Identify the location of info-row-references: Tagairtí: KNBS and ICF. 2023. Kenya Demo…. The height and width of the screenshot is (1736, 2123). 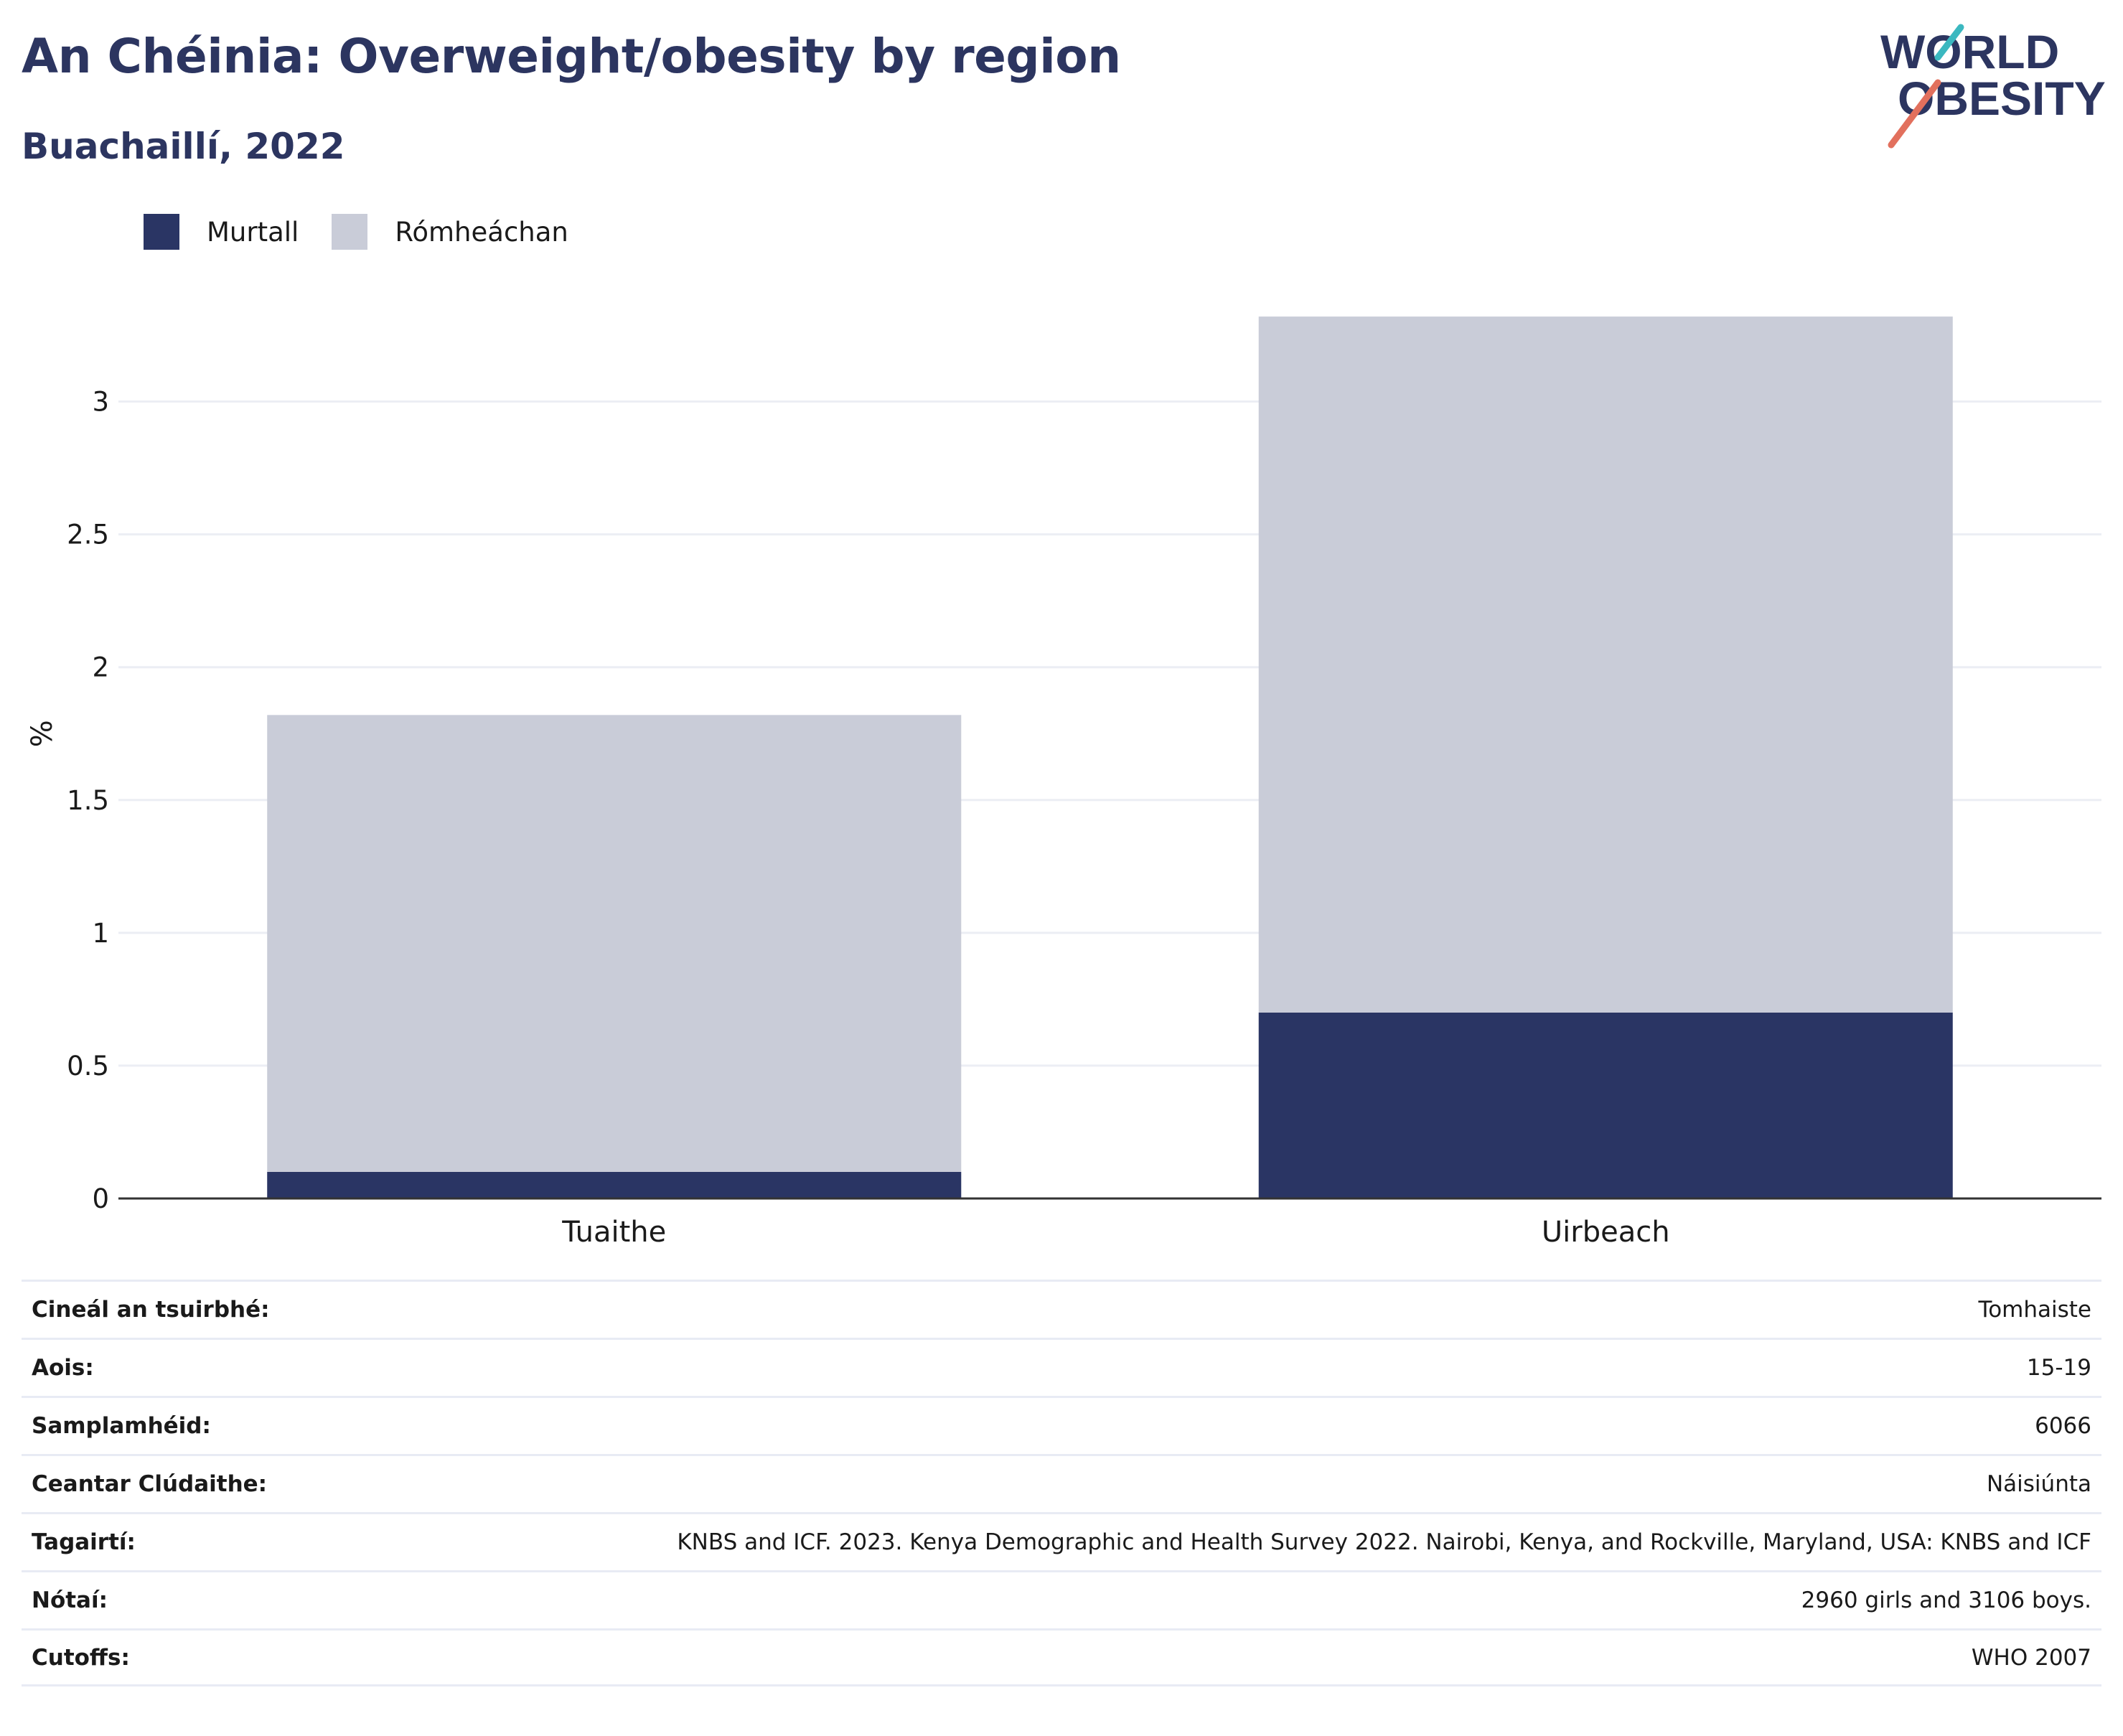
(1061, 1541).